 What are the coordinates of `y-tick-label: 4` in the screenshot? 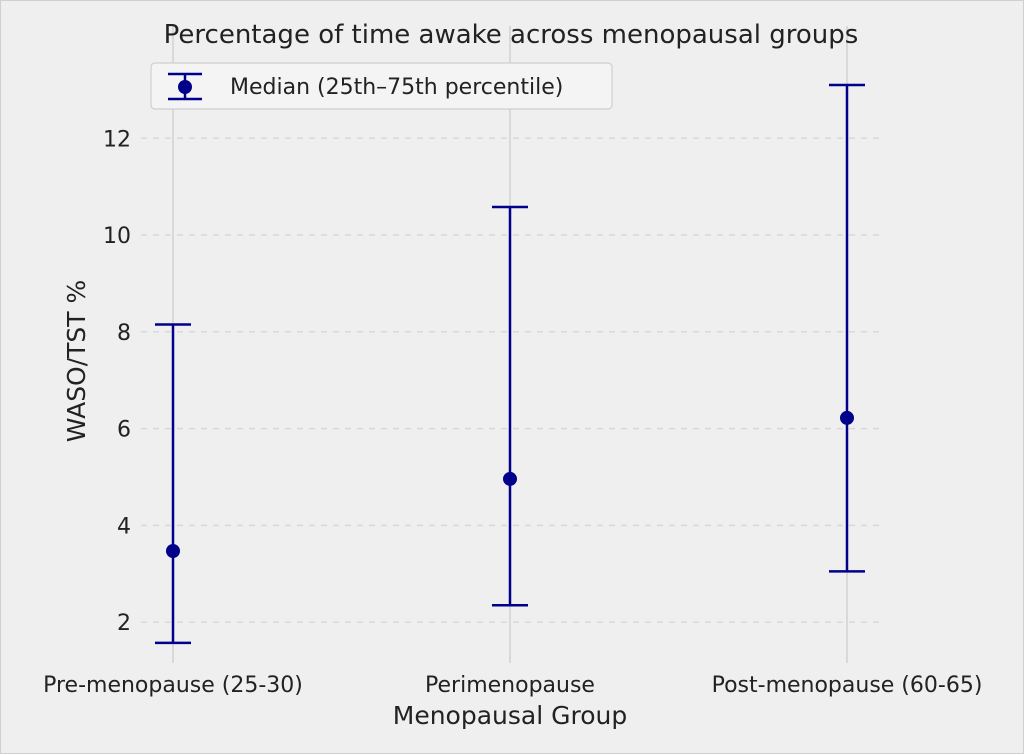 It's located at (124, 526).